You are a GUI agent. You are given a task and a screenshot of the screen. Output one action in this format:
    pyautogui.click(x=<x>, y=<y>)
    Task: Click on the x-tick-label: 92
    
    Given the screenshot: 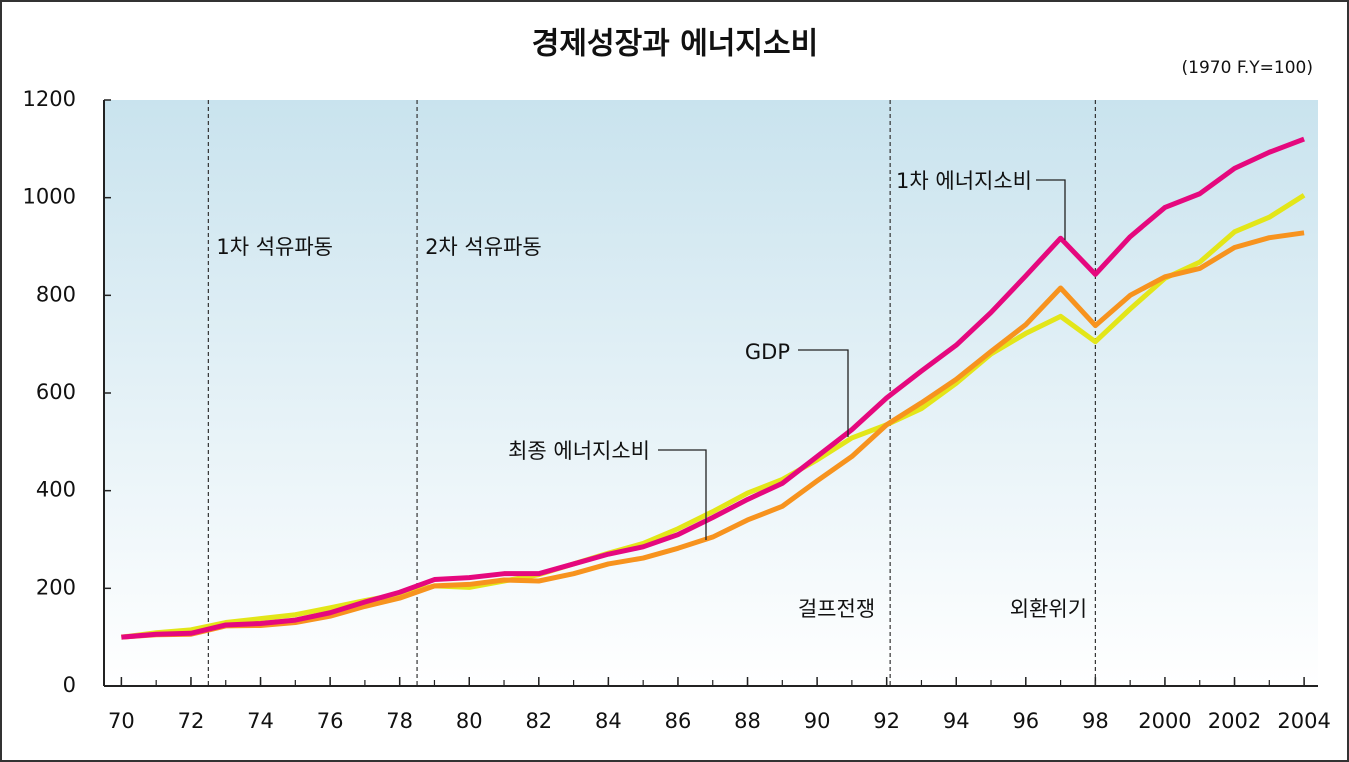 What is the action you would take?
    pyautogui.click(x=886, y=721)
    